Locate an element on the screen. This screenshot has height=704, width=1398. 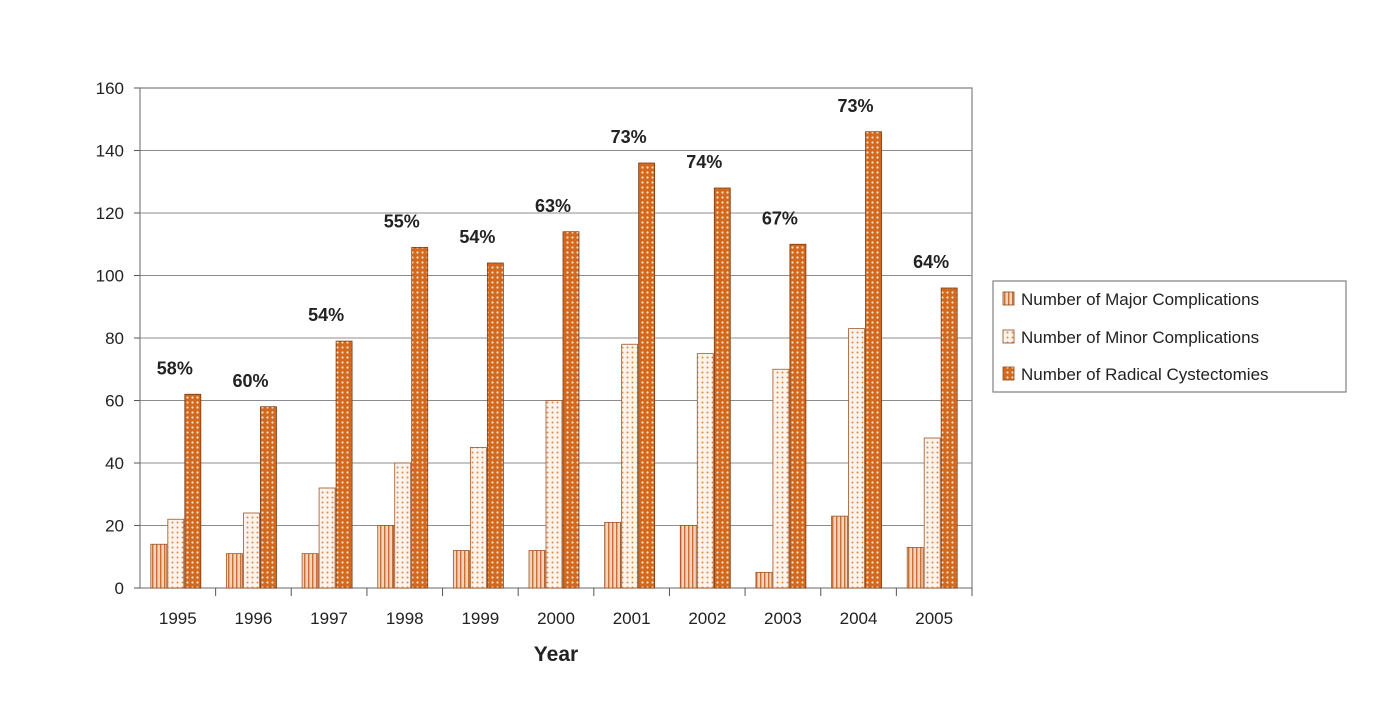
bar-minor-2001 is located at coordinates (630, 466).